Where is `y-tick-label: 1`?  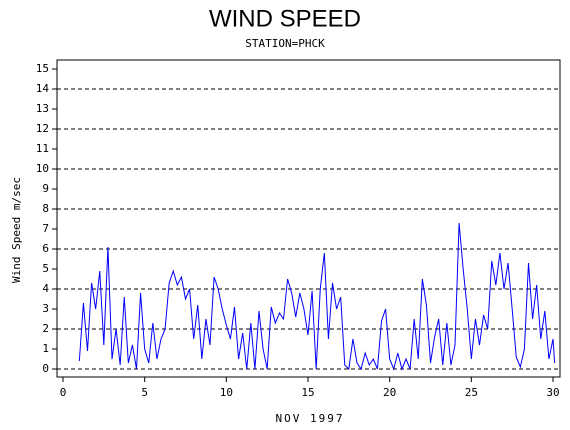 y-tick-label: 1 is located at coordinates (45, 348).